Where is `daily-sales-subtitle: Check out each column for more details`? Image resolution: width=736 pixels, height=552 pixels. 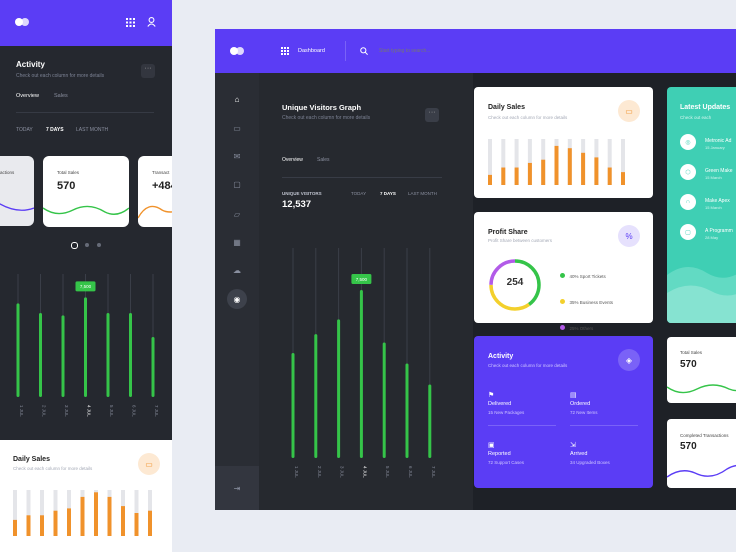
daily-sales-subtitle: Check out each column for more details is located at coordinates (528, 117).